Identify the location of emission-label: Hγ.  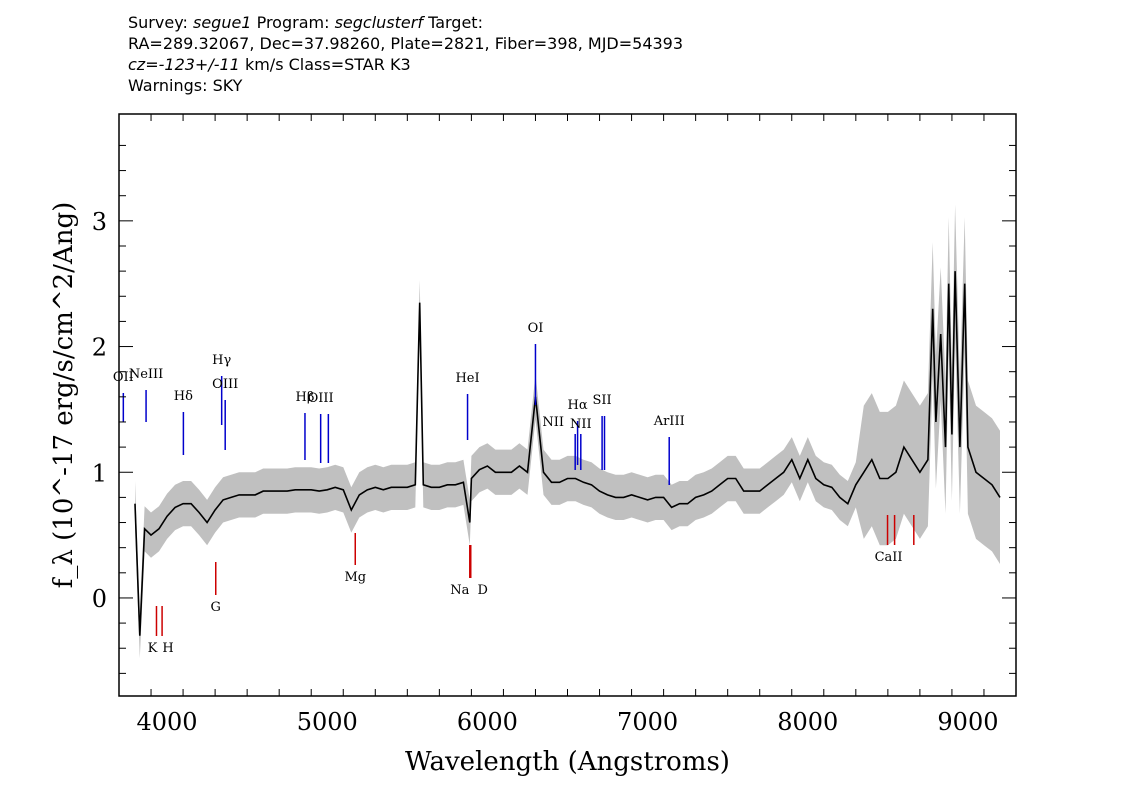
(221, 360).